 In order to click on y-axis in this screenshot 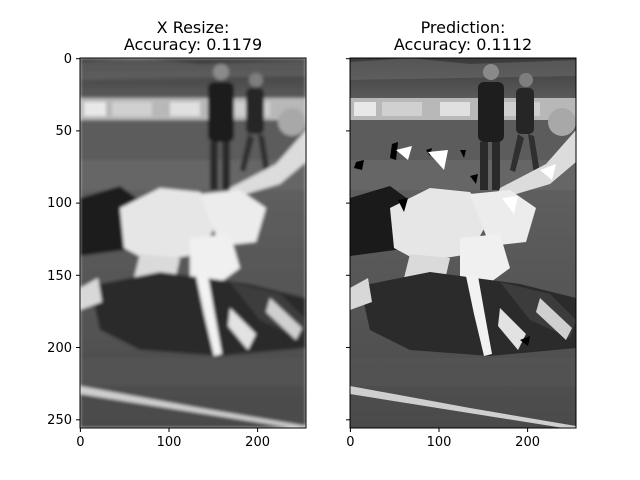, I will do `click(348, 239)`.